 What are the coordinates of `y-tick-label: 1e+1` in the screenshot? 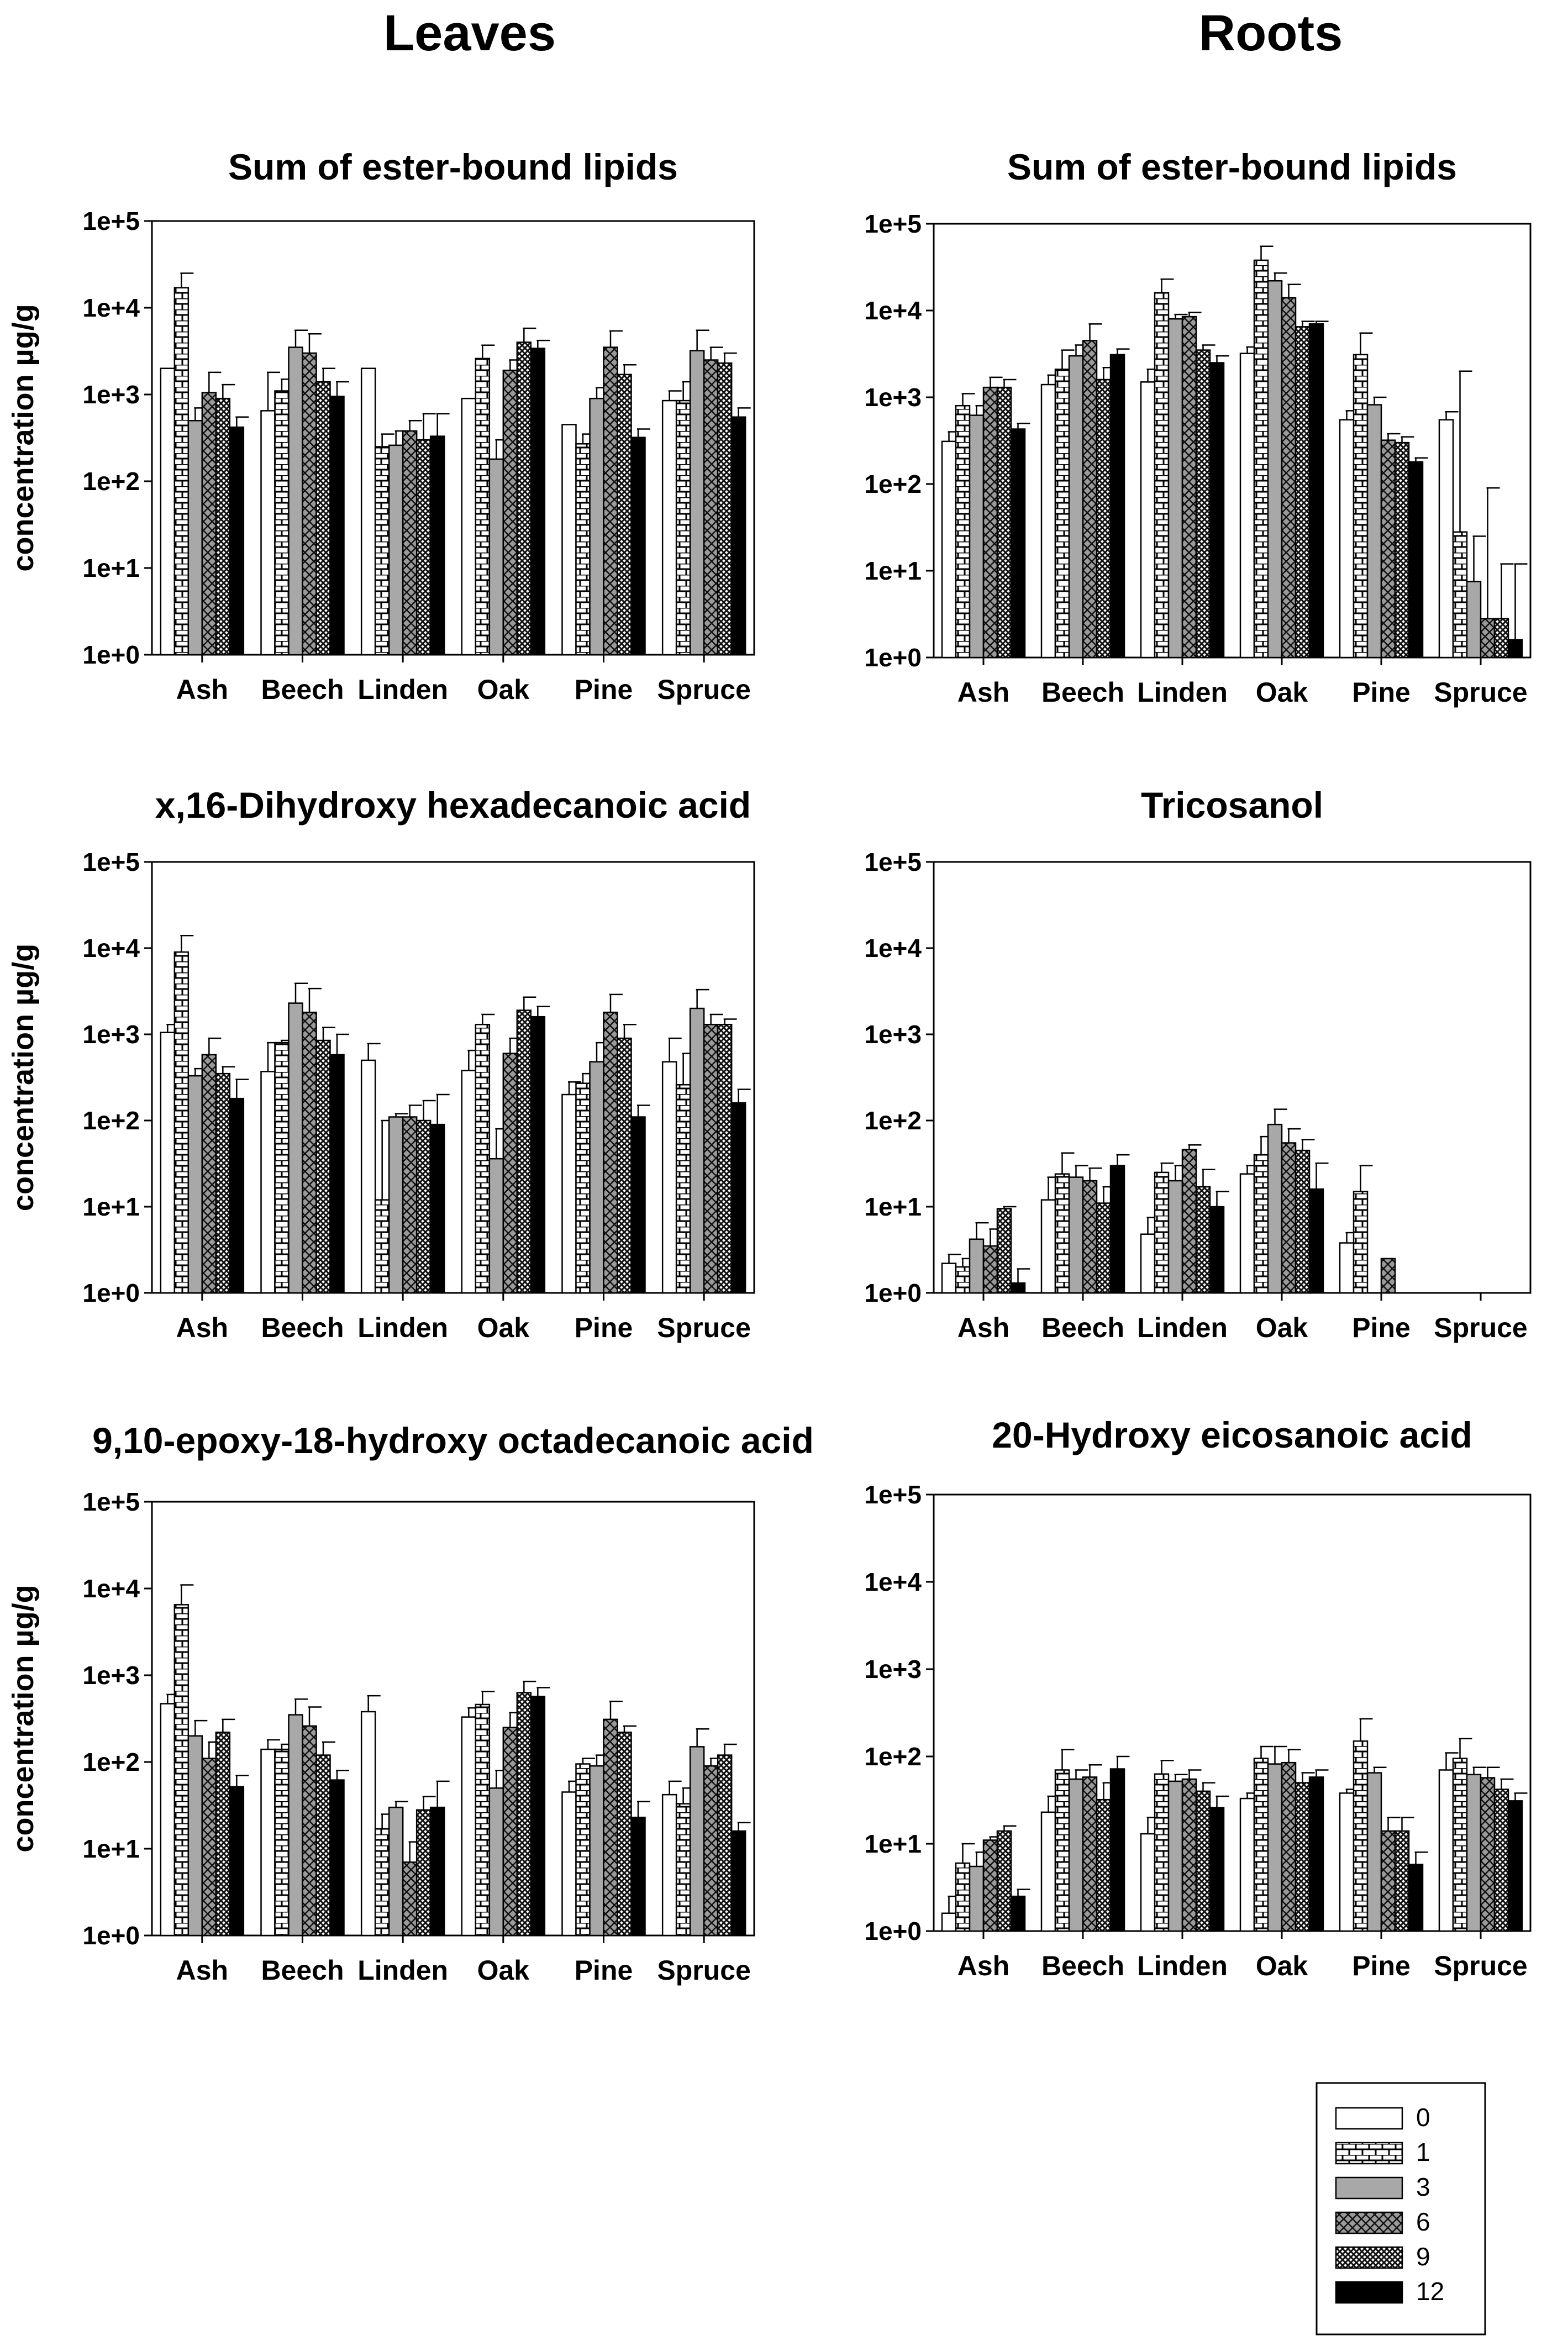 It's located at (893, 570).